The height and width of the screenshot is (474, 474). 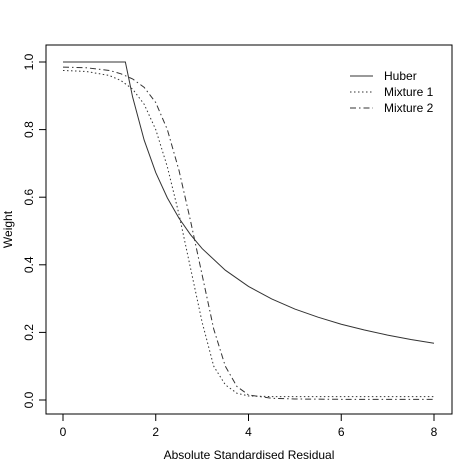 What do you see at coordinates (409, 108) in the screenshot?
I see `legend-label-mixture-2: Mixture 2` at bounding box center [409, 108].